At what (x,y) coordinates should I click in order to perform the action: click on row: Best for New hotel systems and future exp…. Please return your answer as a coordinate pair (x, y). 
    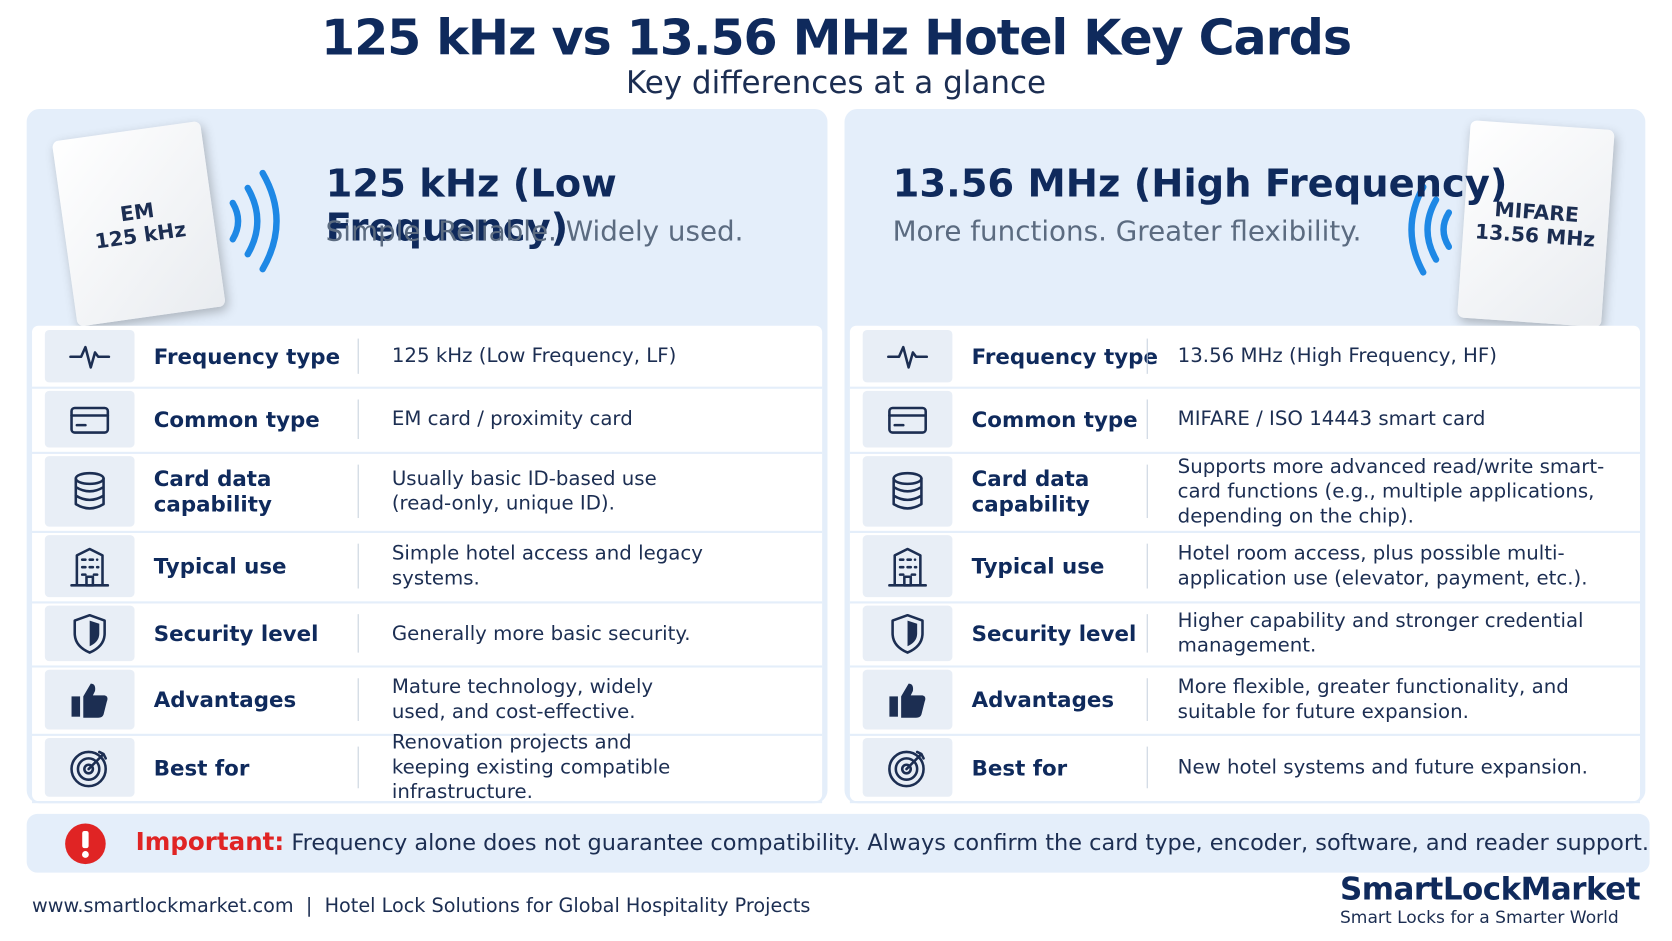
    Looking at the image, I should click on (1244, 769).